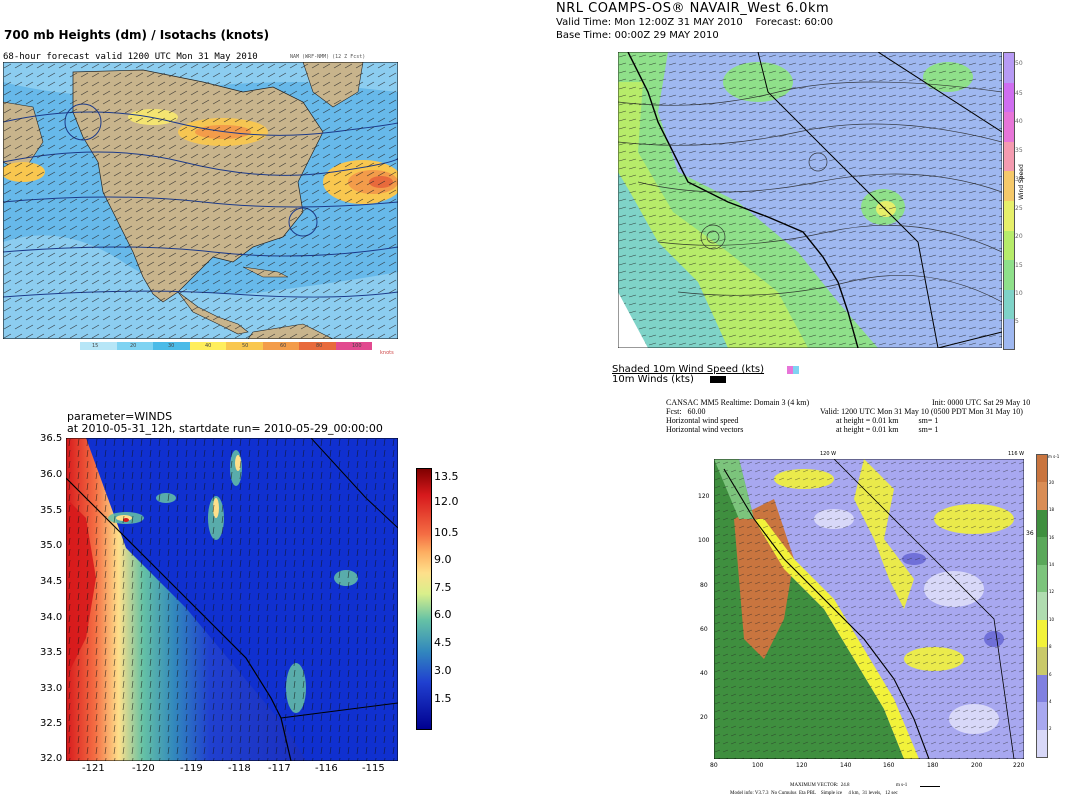 The height and width of the screenshot is (800, 1066). What do you see at coordinates (704, 496) in the screenshot?
I see `y-tick: 120` at bounding box center [704, 496].